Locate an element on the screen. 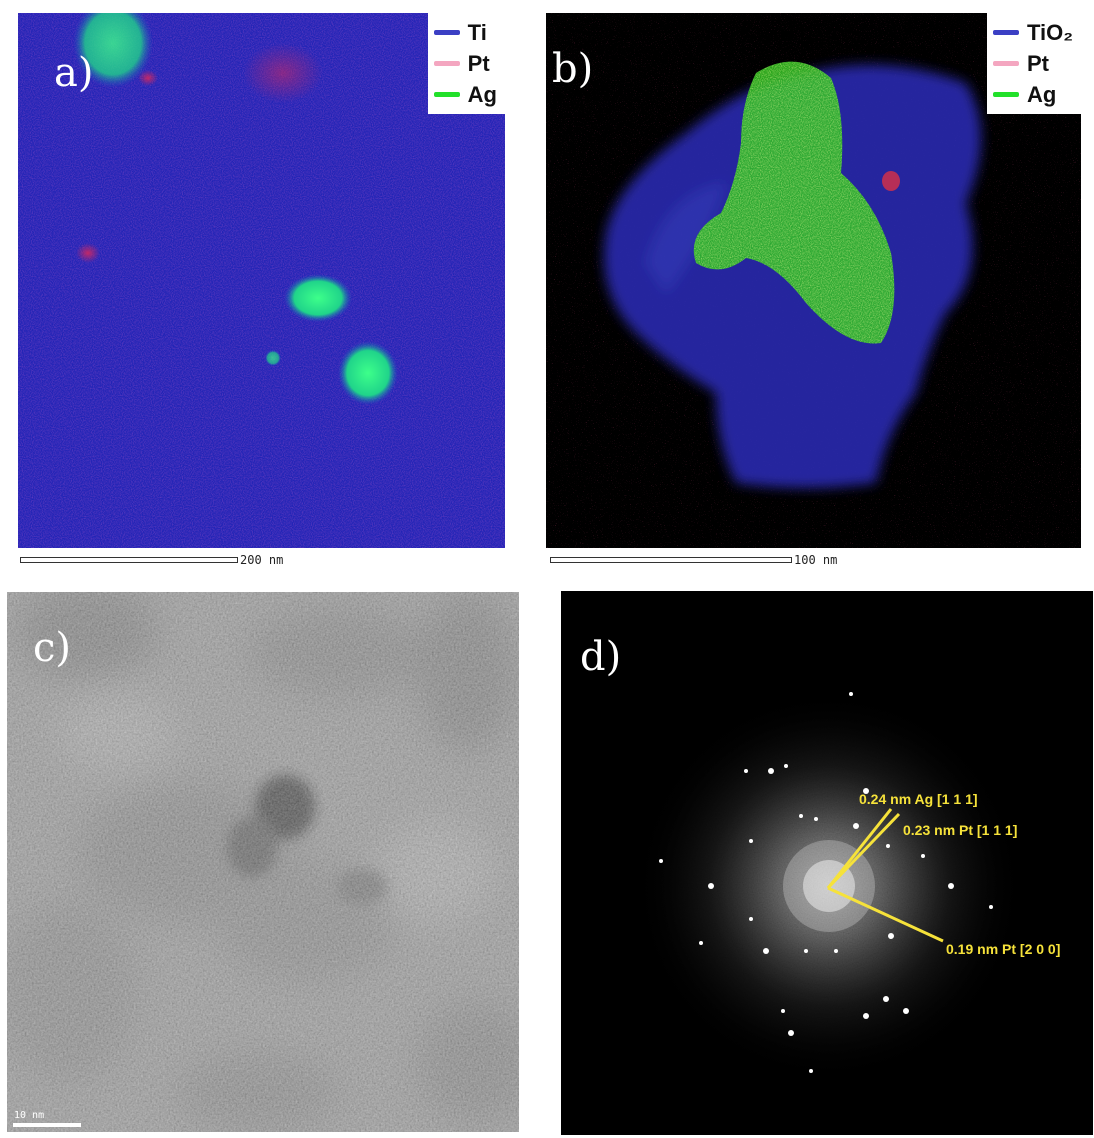 The width and height of the screenshot is (1094, 1138). panel-d-label: d) is located at coordinates (601, 657).